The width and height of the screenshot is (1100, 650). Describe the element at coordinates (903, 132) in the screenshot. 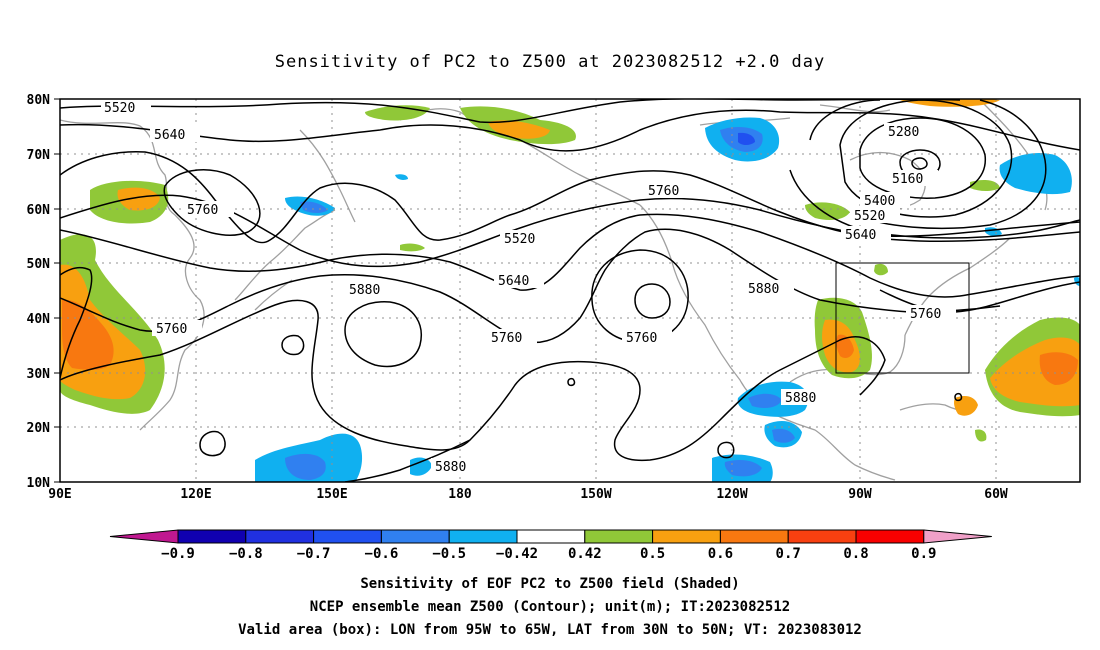

I see `contour-label: 5280` at that location.